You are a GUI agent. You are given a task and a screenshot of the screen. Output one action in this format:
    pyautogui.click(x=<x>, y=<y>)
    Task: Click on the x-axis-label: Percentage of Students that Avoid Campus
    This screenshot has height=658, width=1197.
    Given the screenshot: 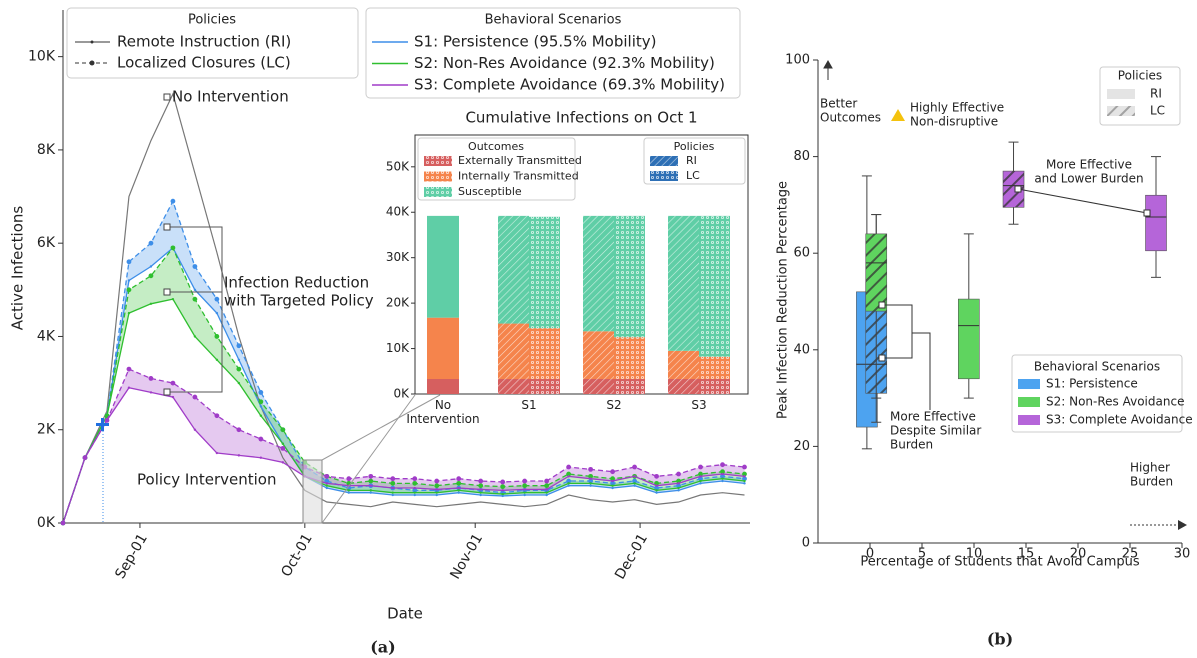 What is the action you would take?
    pyautogui.click(x=1000, y=562)
    